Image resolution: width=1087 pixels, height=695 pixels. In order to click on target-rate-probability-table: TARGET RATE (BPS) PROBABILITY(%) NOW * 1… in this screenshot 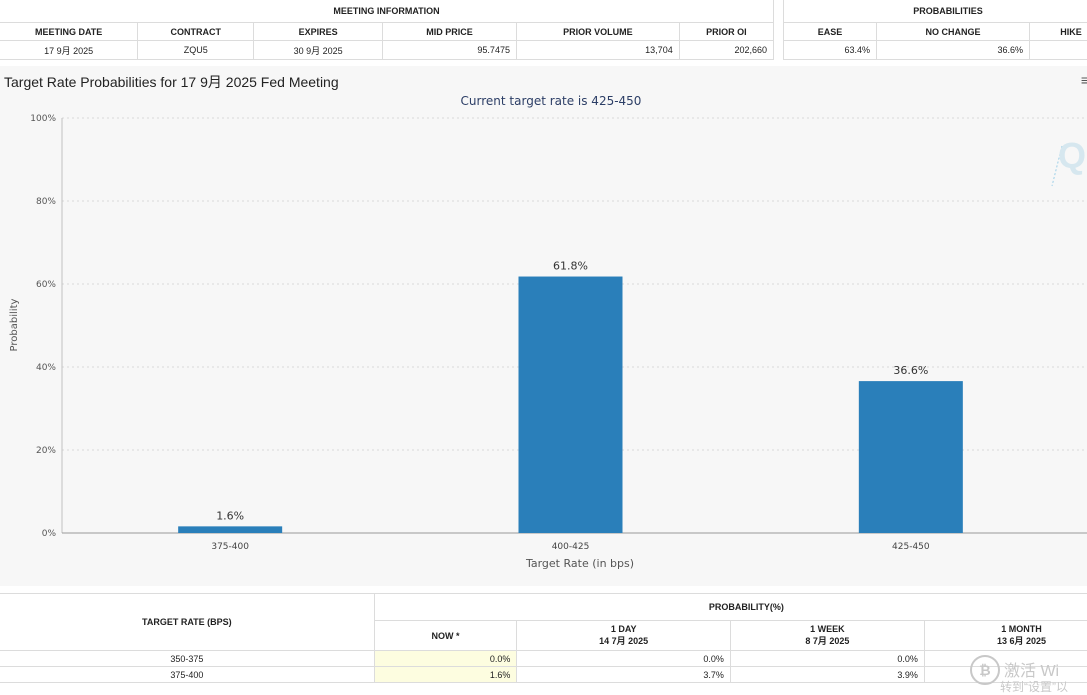, I will do `click(543, 637)`.